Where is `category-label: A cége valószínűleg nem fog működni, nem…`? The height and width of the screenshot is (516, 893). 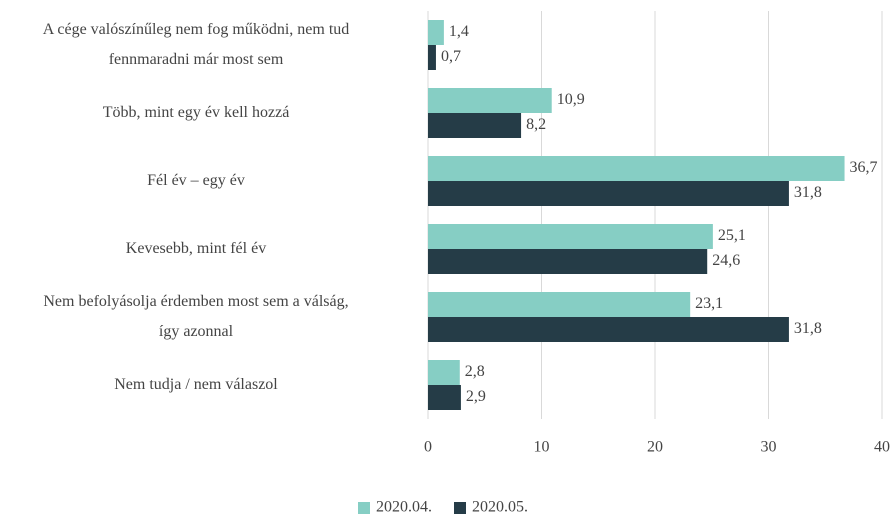 category-label: A cége valószínűleg nem fog működni, nem… is located at coordinates (196, 44).